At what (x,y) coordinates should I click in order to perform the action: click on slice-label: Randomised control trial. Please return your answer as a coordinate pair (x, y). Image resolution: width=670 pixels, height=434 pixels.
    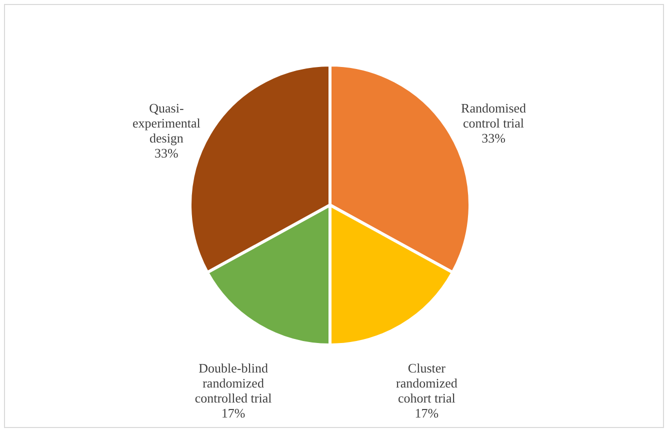
    Looking at the image, I should click on (494, 115).